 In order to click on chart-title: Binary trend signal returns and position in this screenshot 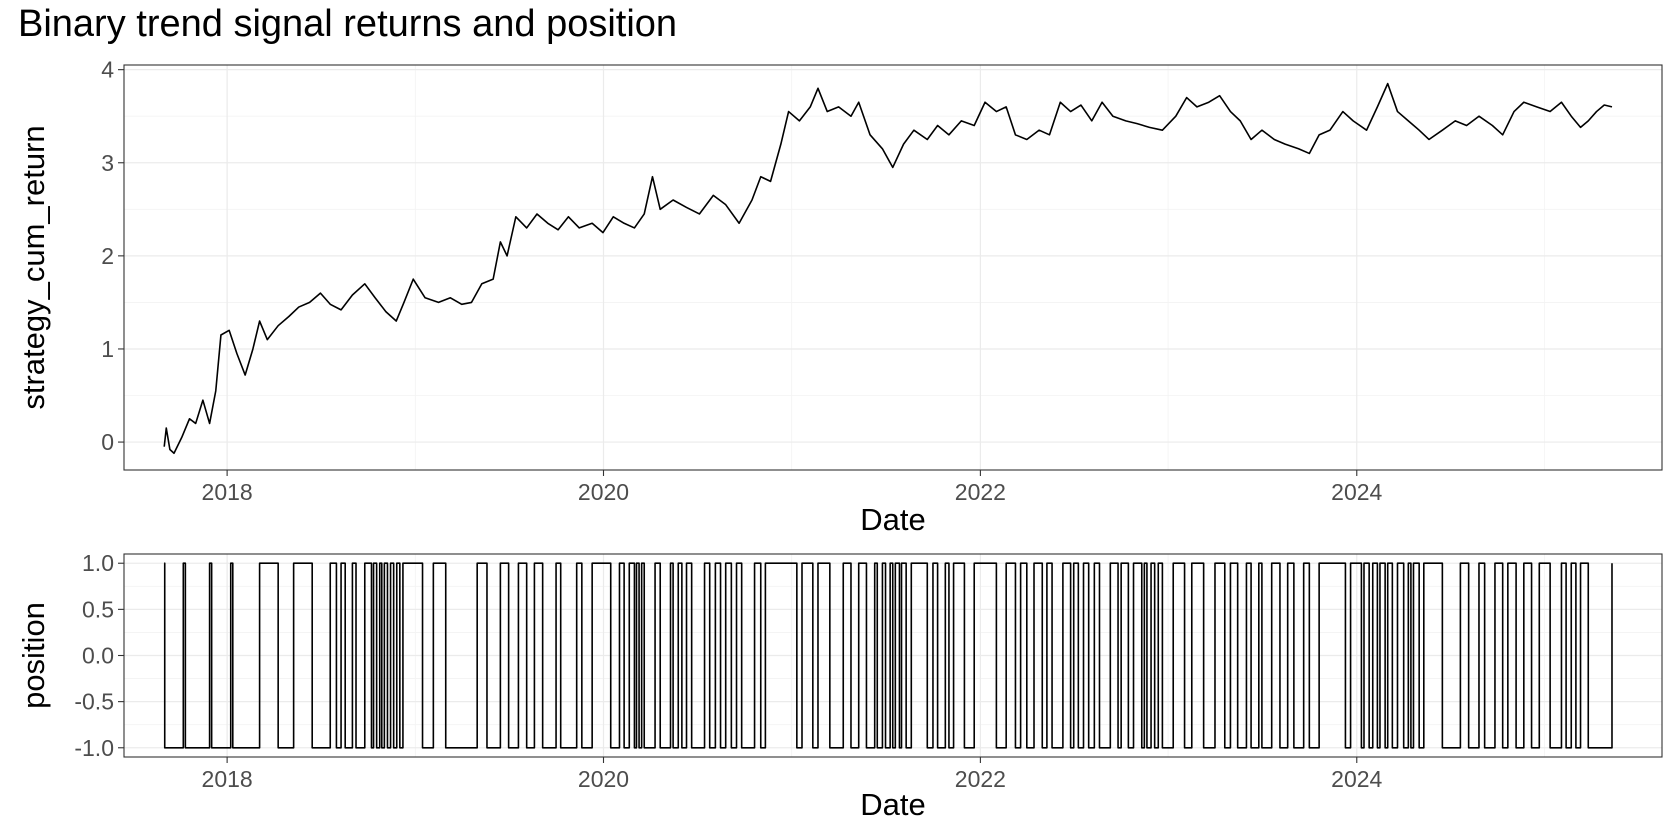, I will do `click(347, 24)`.